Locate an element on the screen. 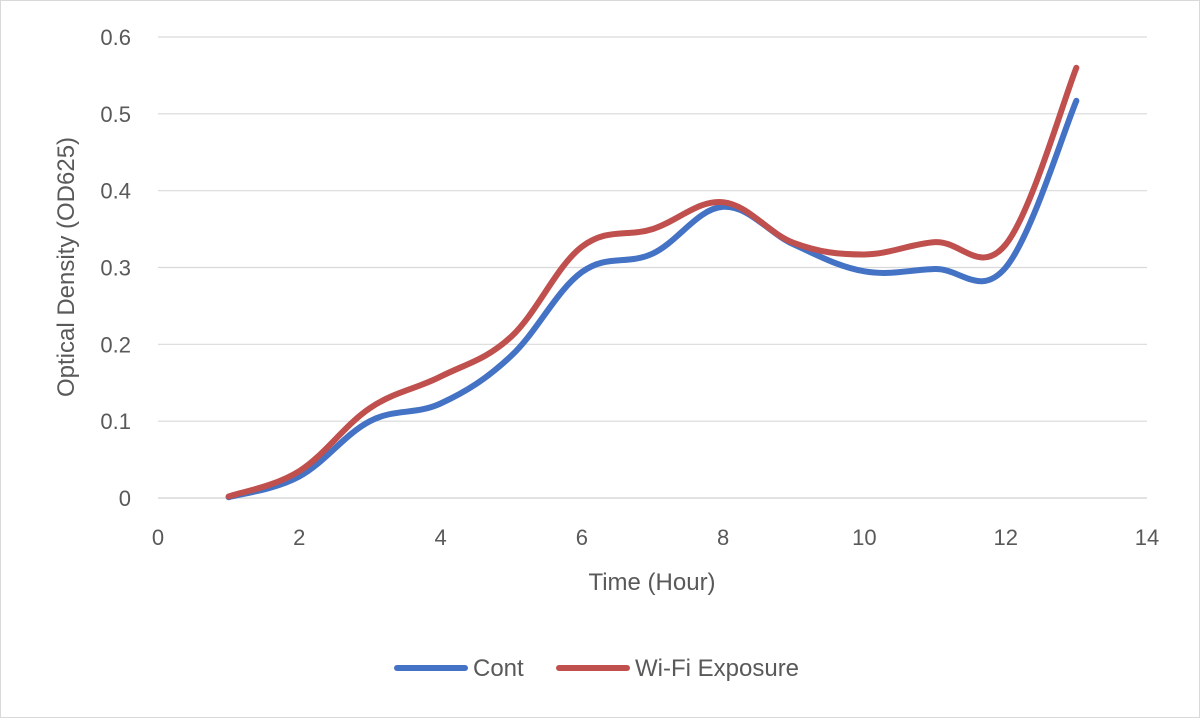 The height and width of the screenshot is (718, 1200). y-tick-label: 0.3 is located at coordinates (115, 268).